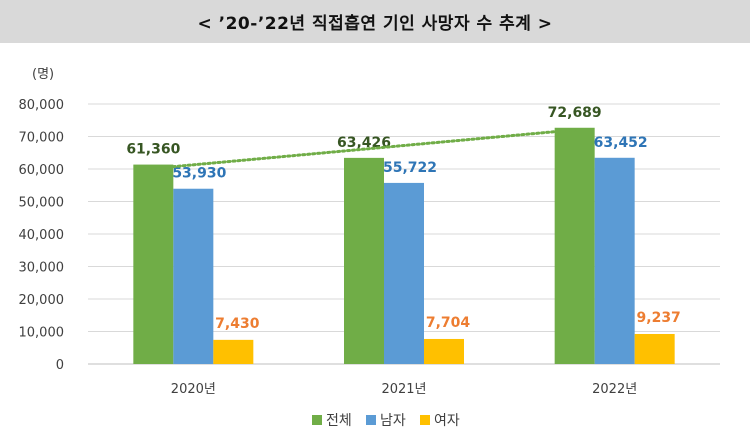 The width and height of the screenshot is (750, 440). Describe the element at coordinates (371, 420) in the screenshot. I see `legend-swatch-남자` at that location.